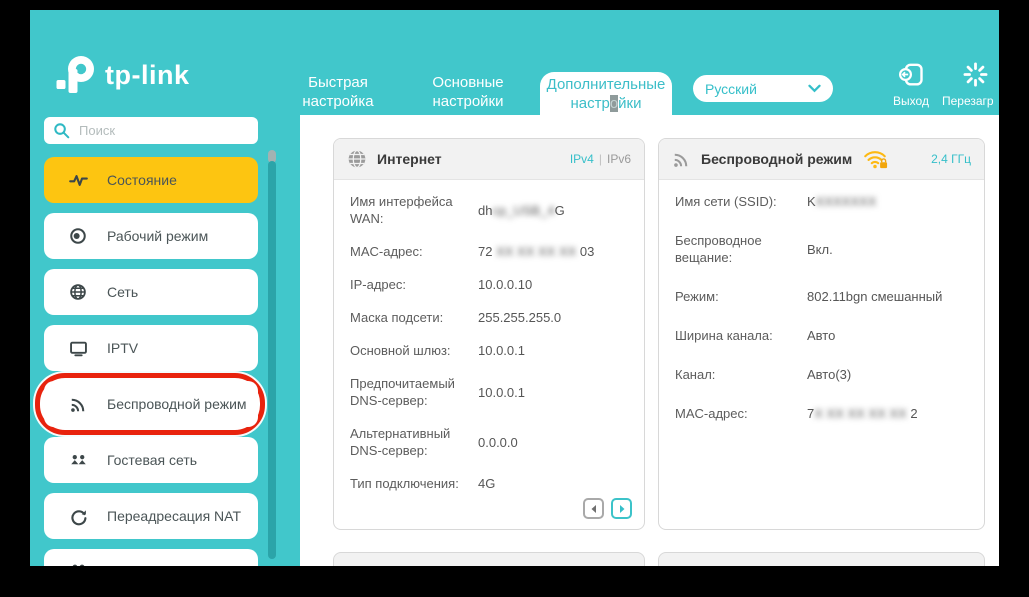 The height and width of the screenshot is (597, 1029). What do you see at coordinates (151, 292) in the screenshot?
I see `sidebar-item-globe: Сеть` at bounding box center [151, 292].